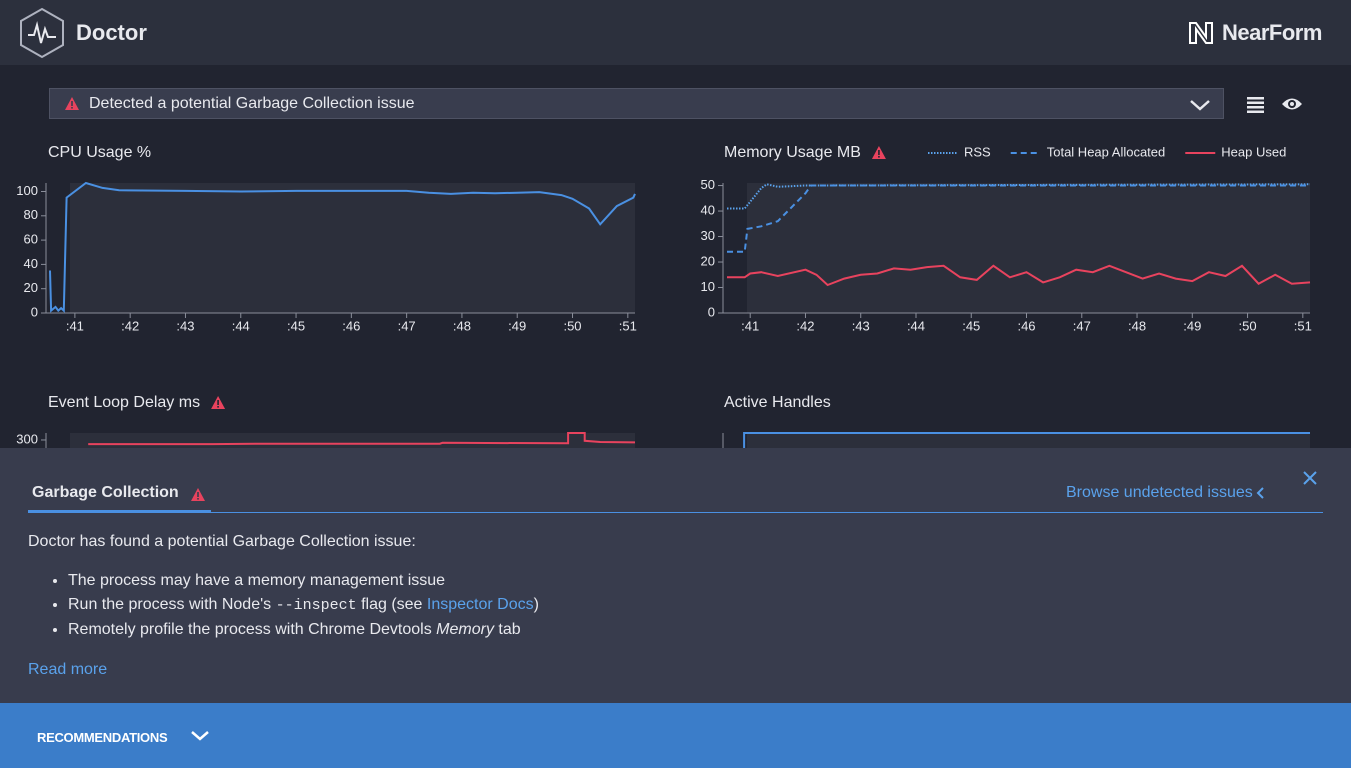 The width and height of the screenshot is (1351, 768). What do you see at coordinates (27, 190) in the screenshot?
I see `y-tick-label: 100` at bounding box center [27, 190].